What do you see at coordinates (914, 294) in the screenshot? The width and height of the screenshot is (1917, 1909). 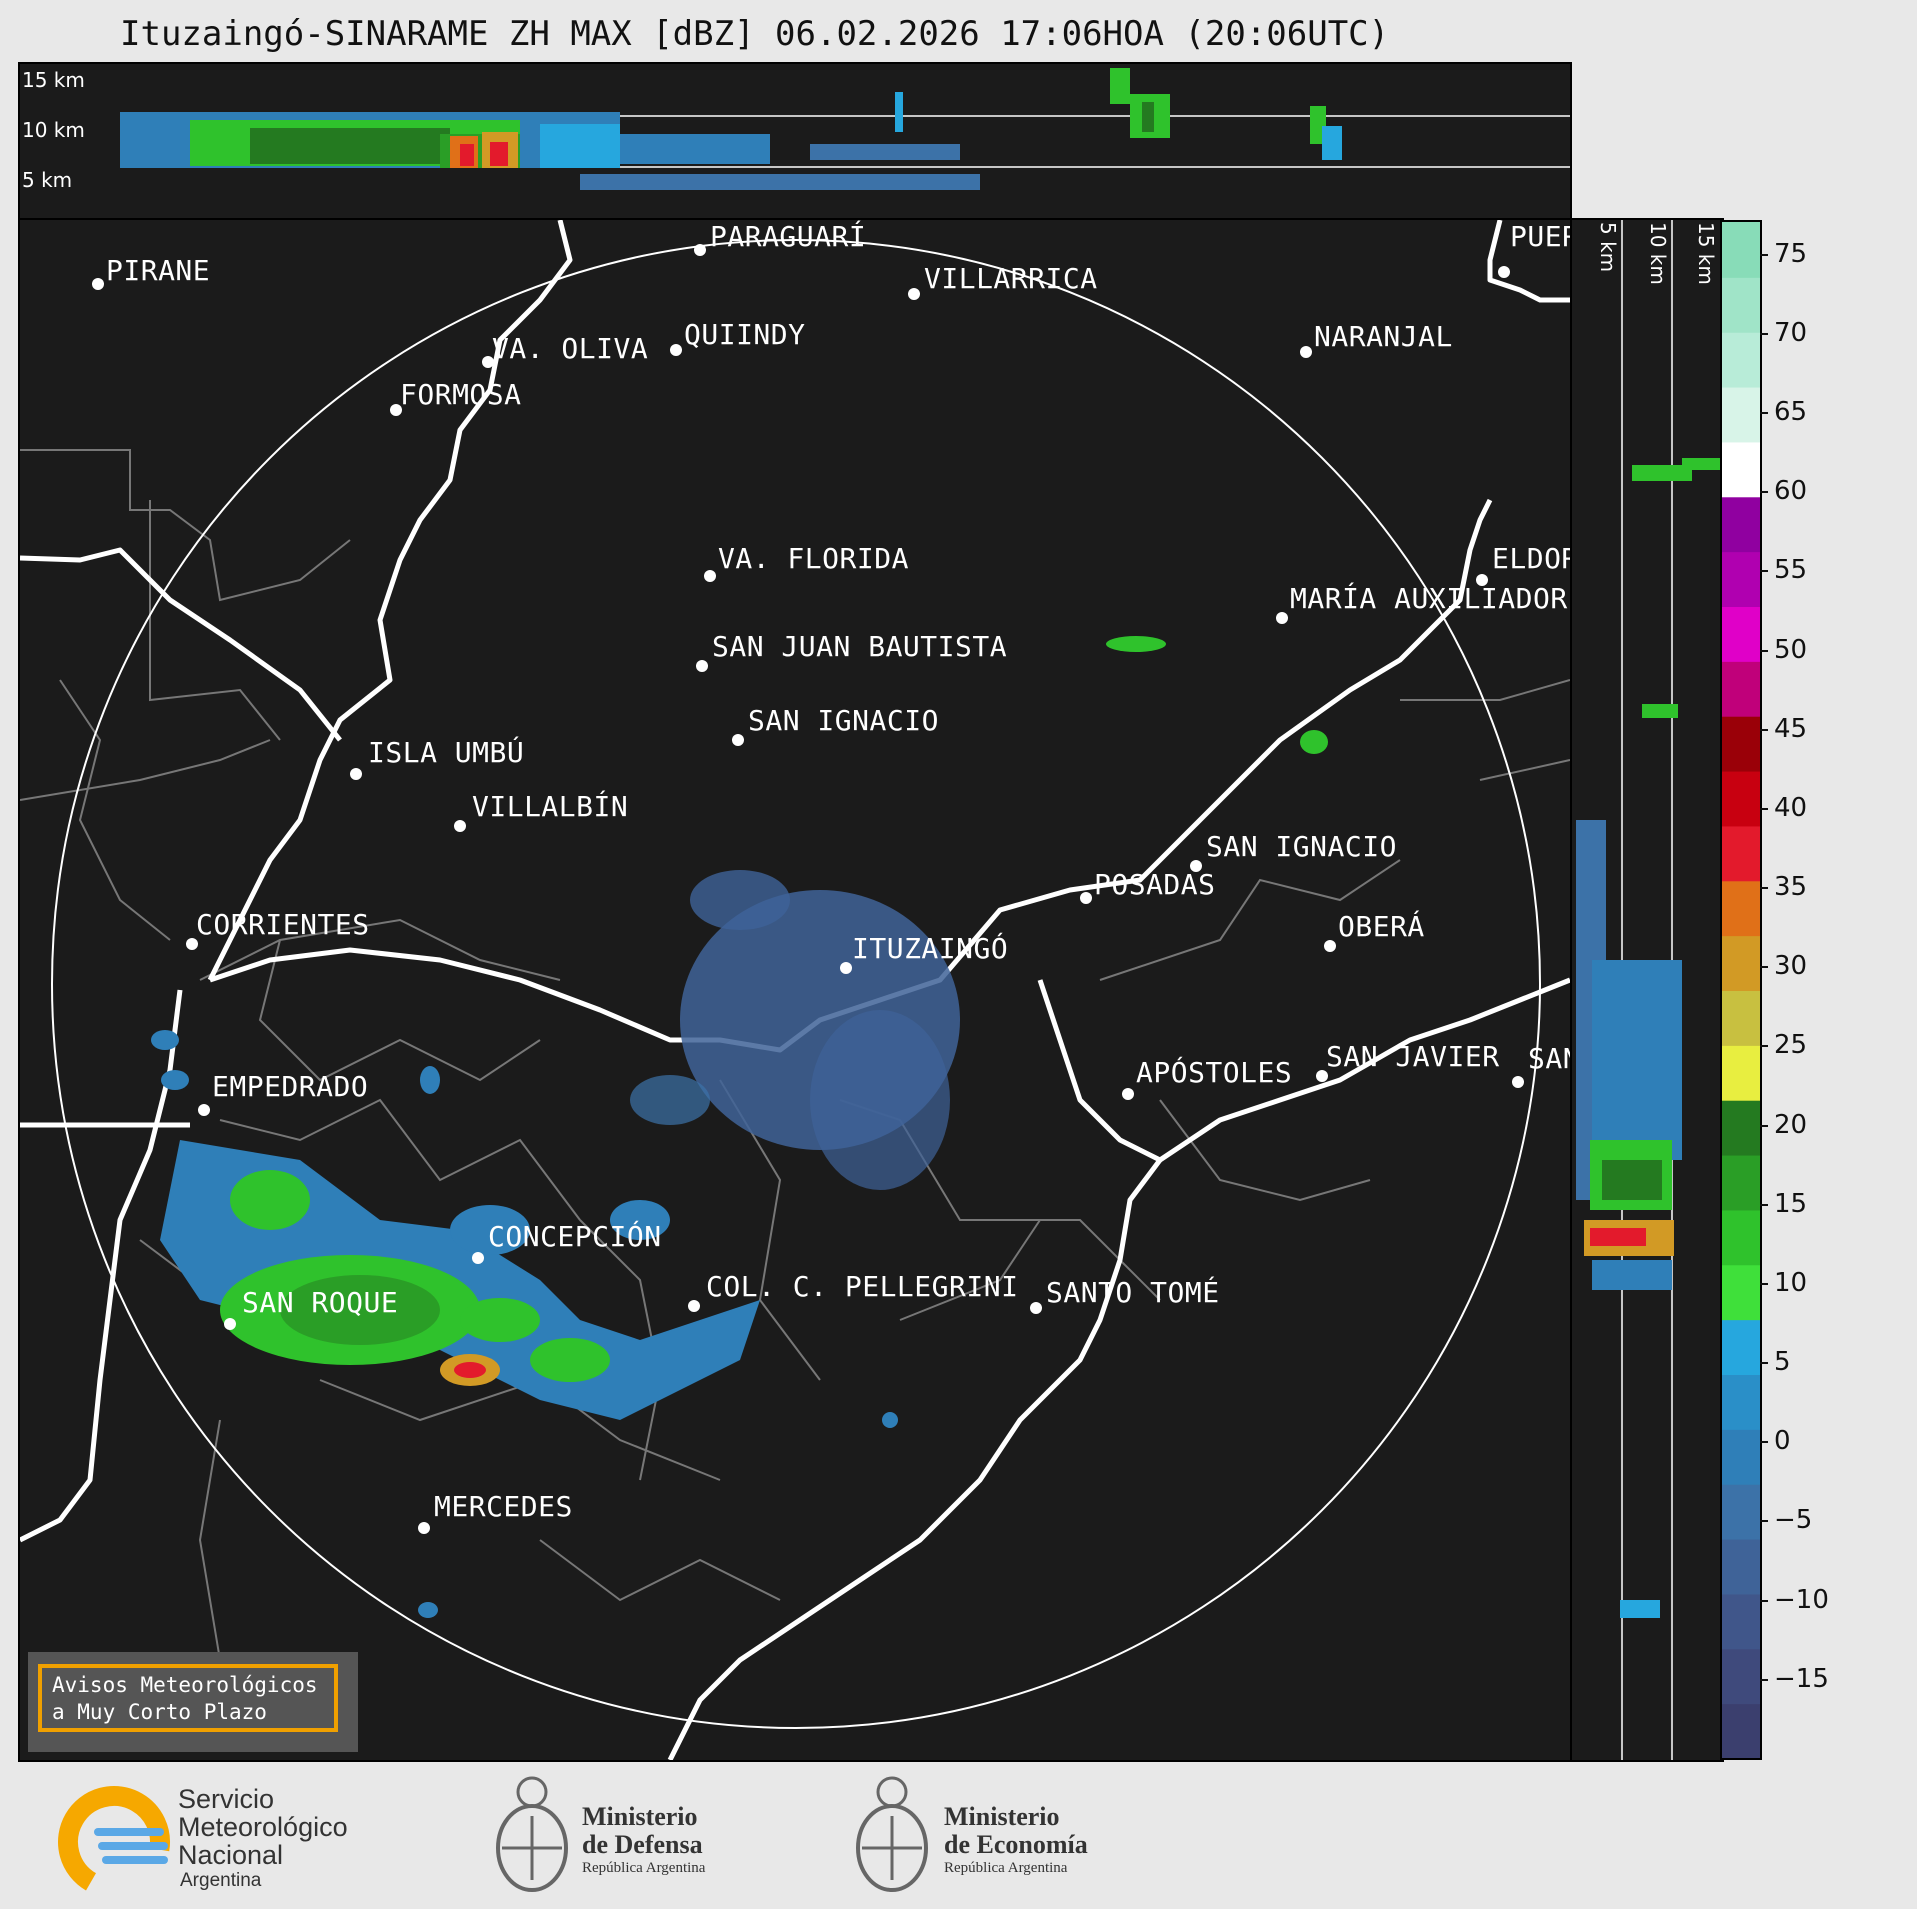 I see `city-dot-villarrica` at bounding box center [914, 294].